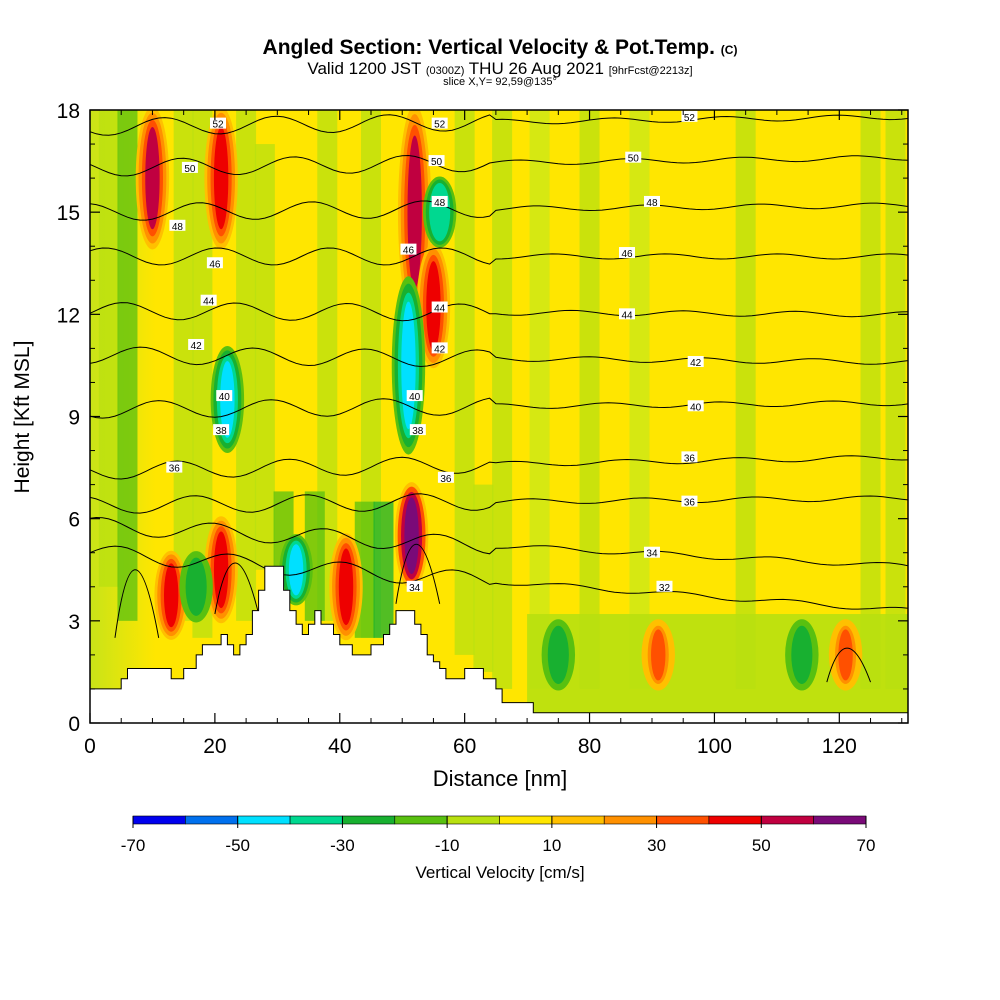  I want to click on contour-label: 50, so click(436, 161).